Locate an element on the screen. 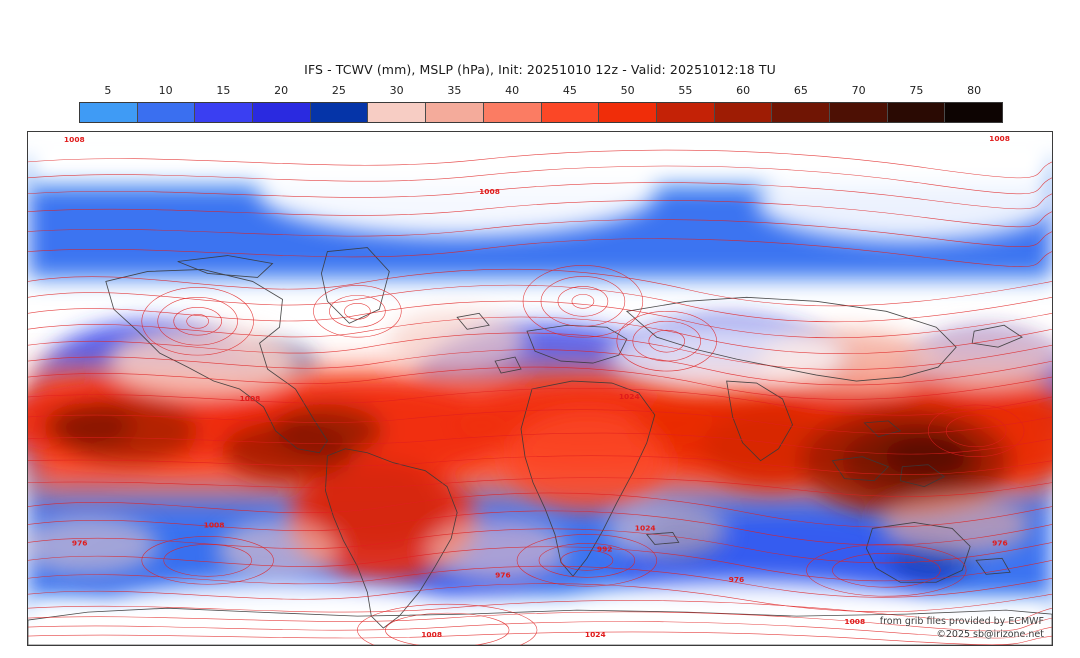 The width and height of the screenshot is (1080, 658). colorbar-tick-35: 35 is located at coordinates (454, 90).